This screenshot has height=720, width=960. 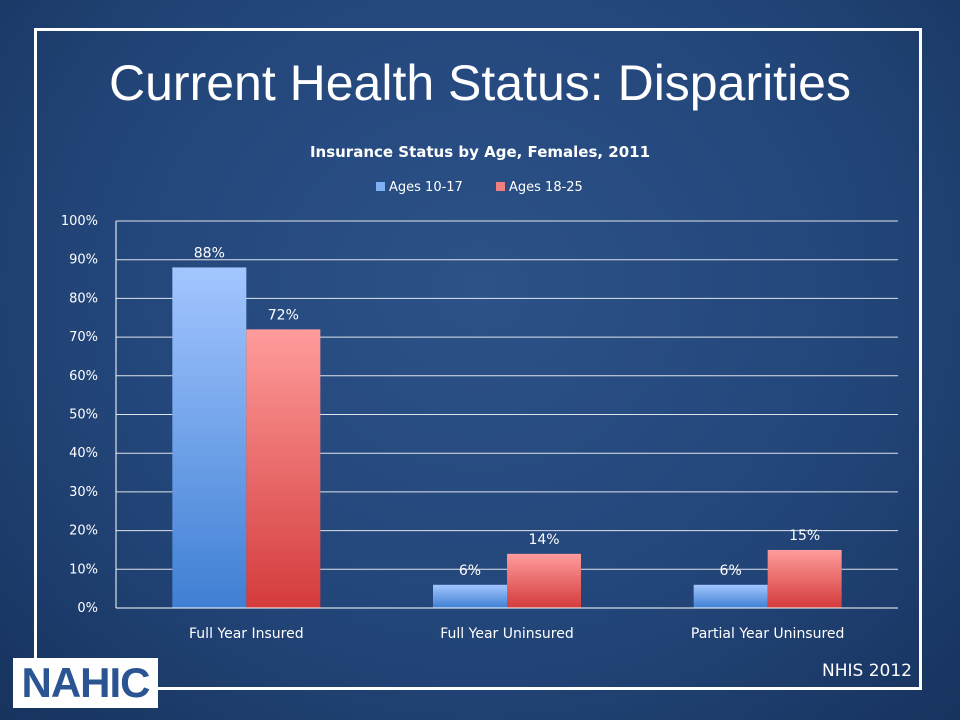 I want to click on legend-label: Ages 18-25, so click(x=546, y=187).